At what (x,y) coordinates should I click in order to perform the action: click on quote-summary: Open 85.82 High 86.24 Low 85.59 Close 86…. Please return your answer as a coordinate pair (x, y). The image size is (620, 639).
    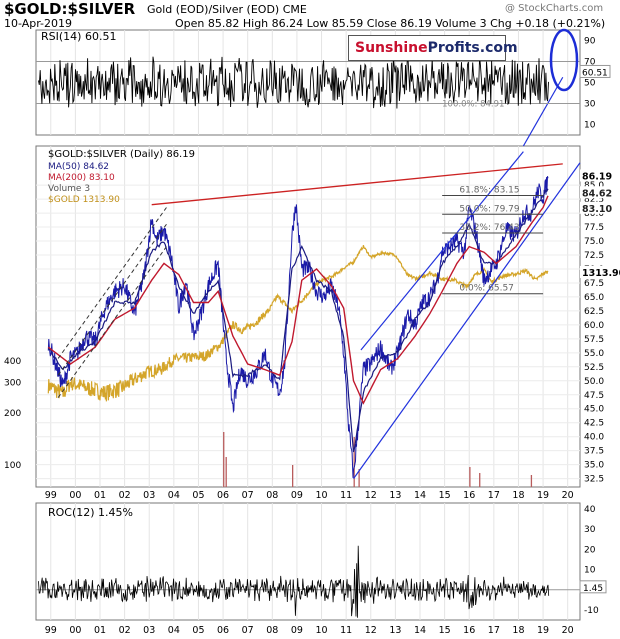
    Looking at the image, I should click on (390, 23).